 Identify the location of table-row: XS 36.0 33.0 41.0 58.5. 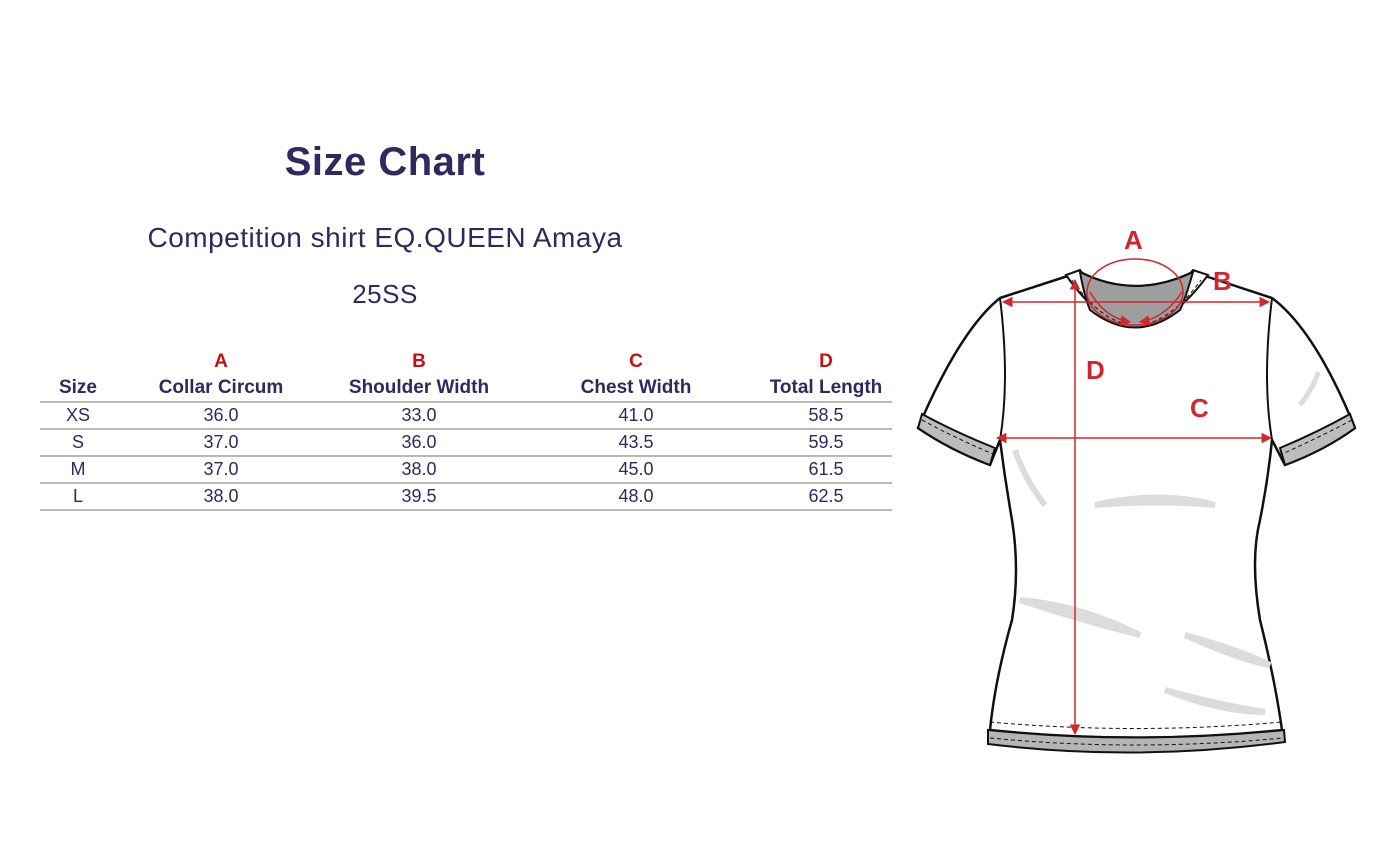
(466, 416).